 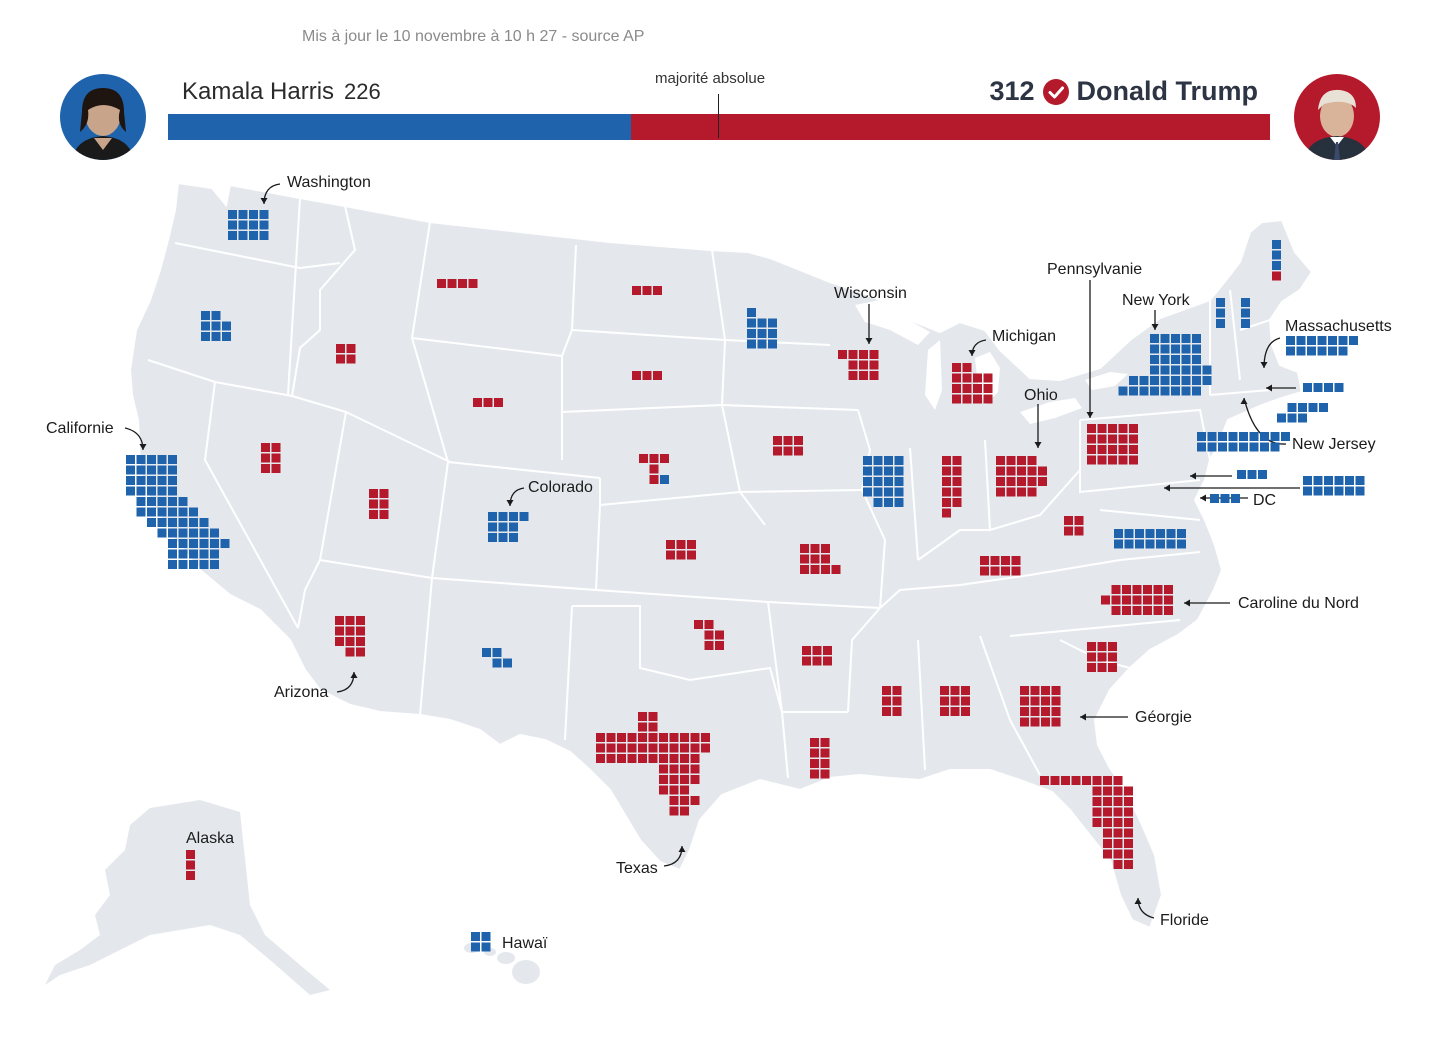 What do you see at coordinates (1102, 657) in the screenshot?
I see `ev-squares-sc` at bounding box center [1102, 657].